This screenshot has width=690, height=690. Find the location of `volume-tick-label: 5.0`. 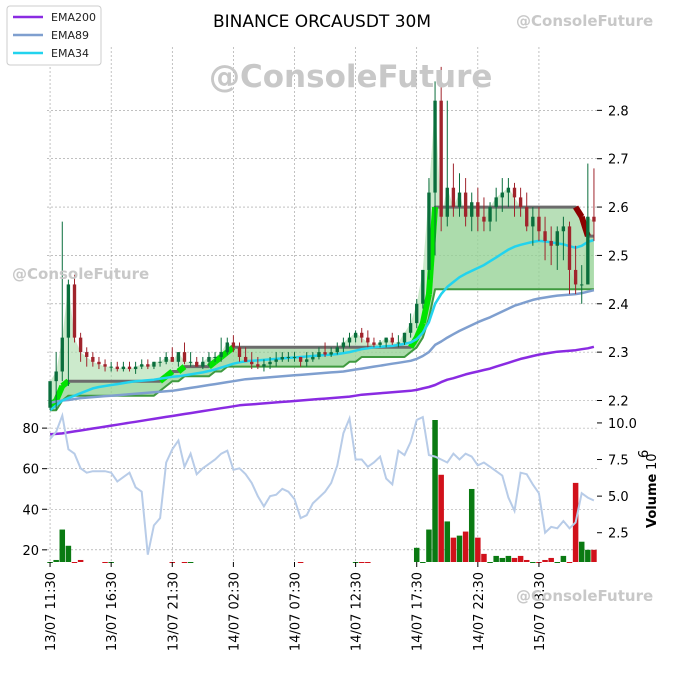

volume-tick-label: 5.0 is located at coordinates (618, 497).